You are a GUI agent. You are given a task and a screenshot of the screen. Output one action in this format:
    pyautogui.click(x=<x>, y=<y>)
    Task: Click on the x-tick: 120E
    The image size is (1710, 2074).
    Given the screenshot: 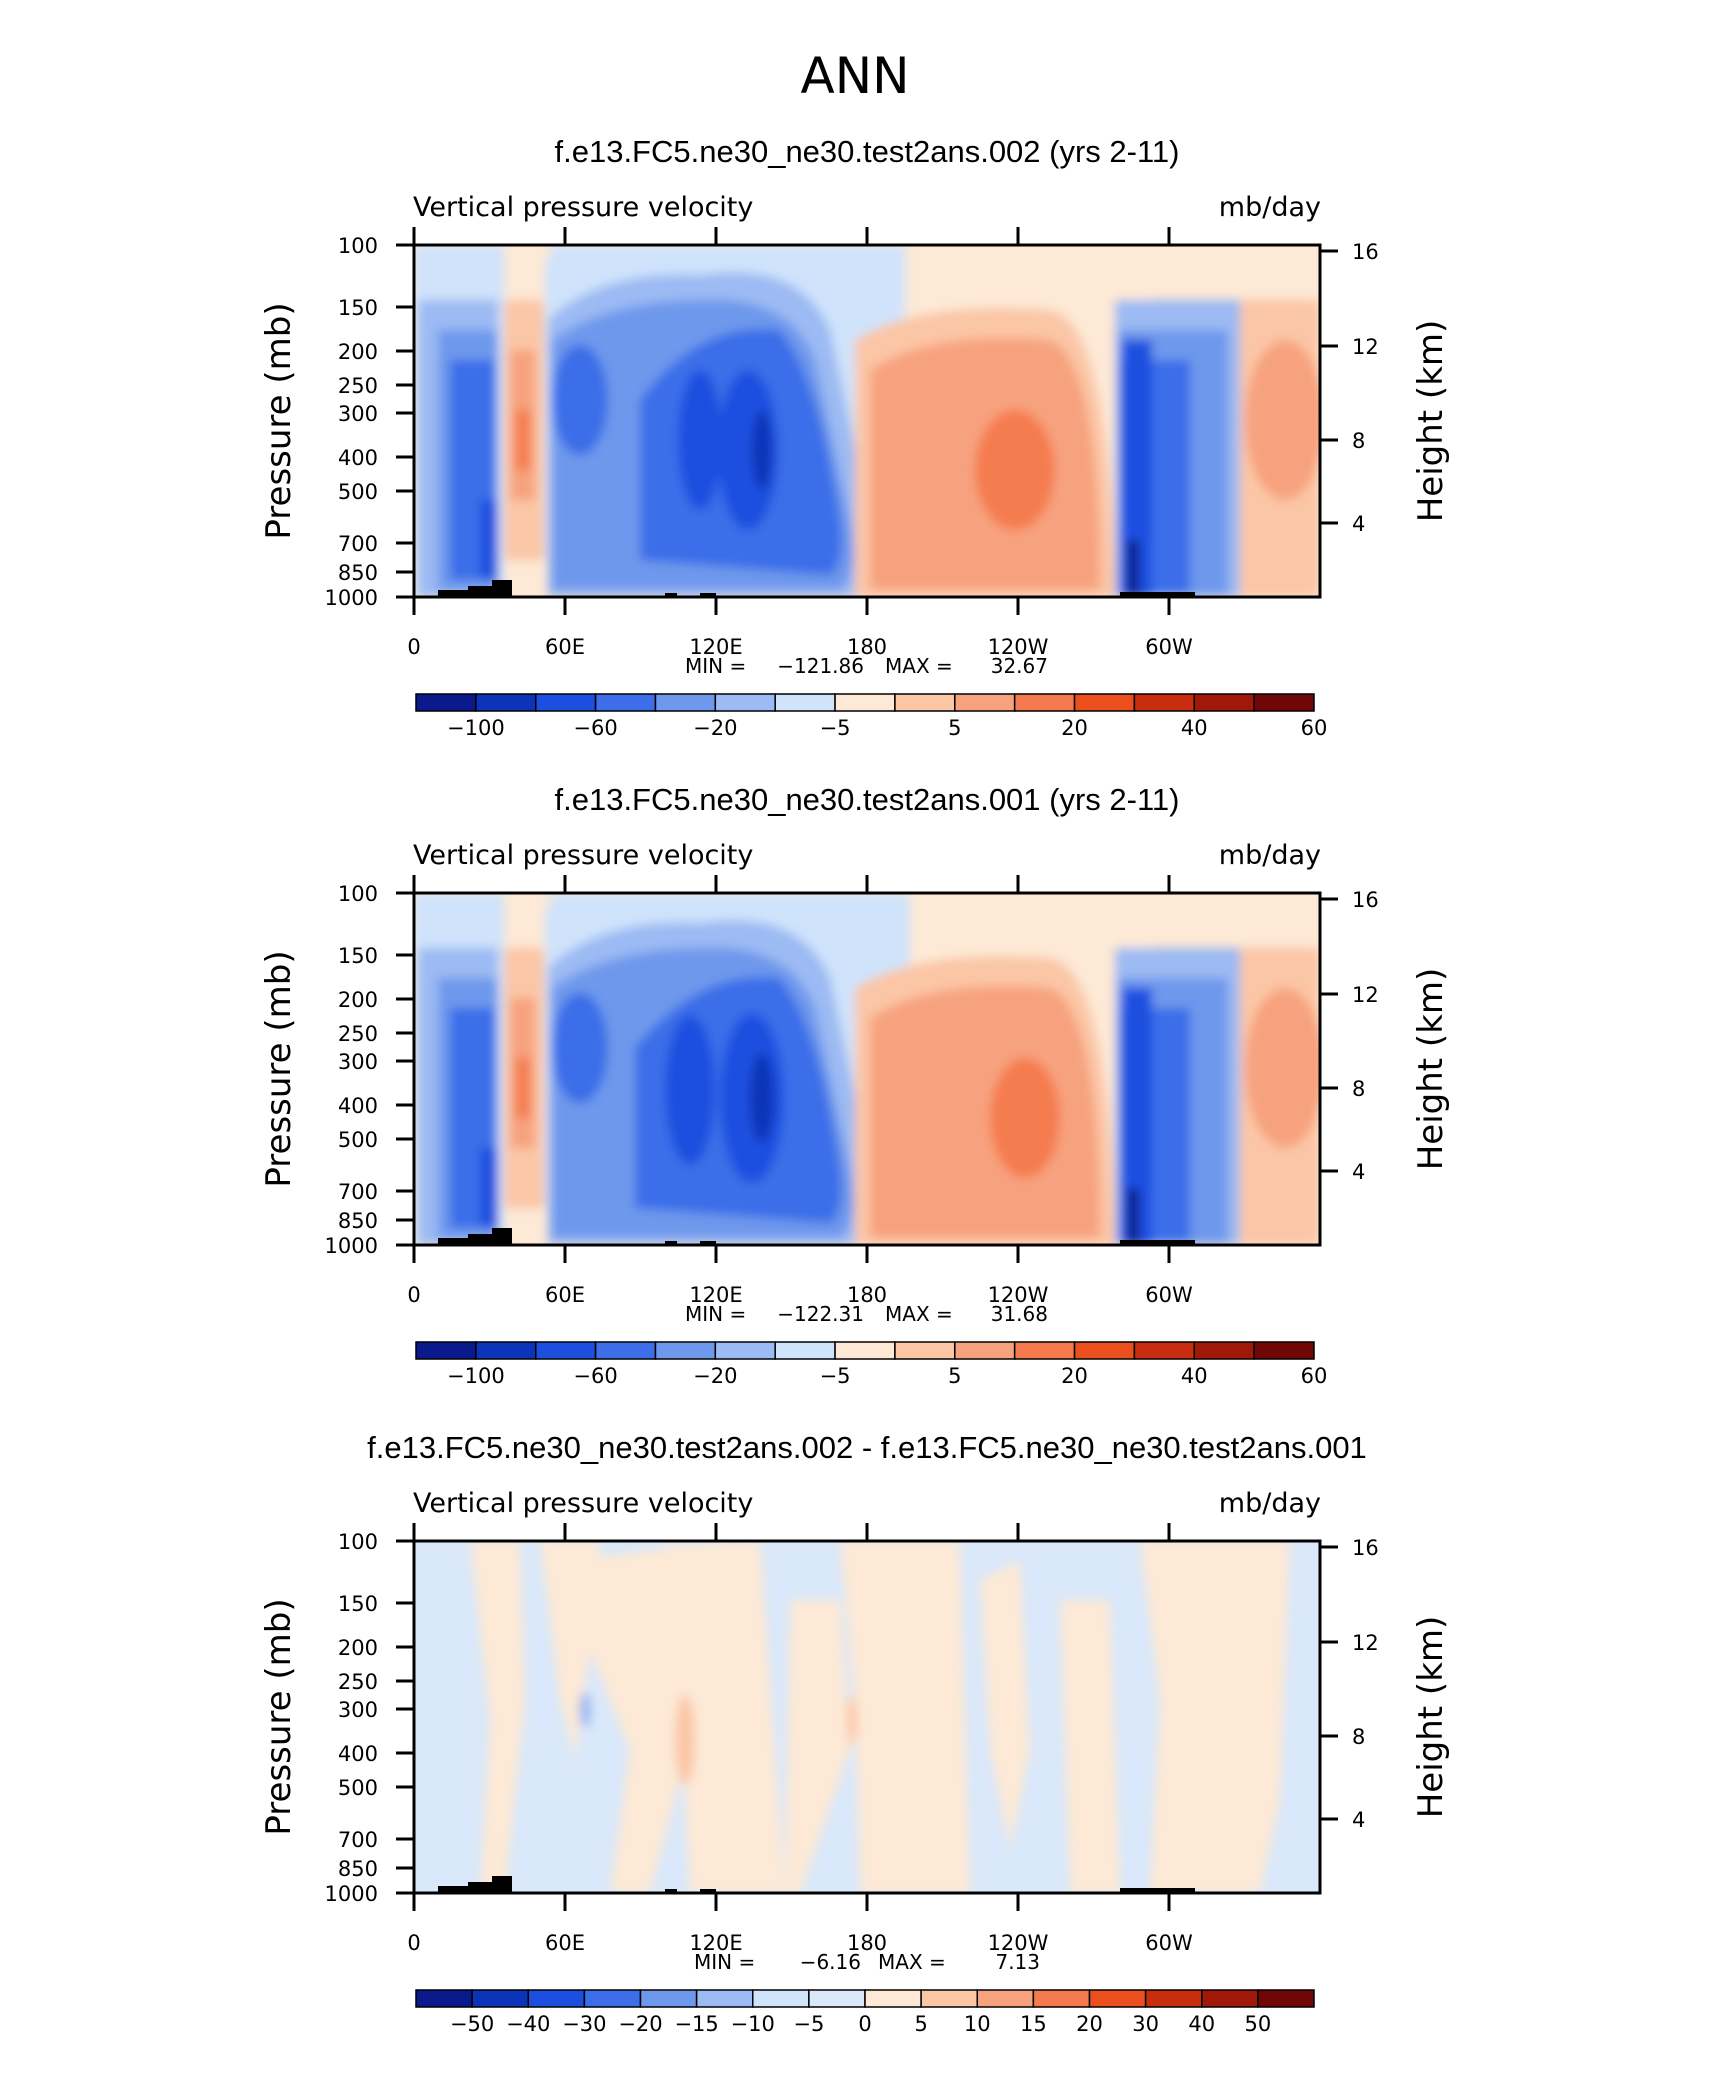 What is the action you would take?
    pyautogui.click(x=715, y=647)
    